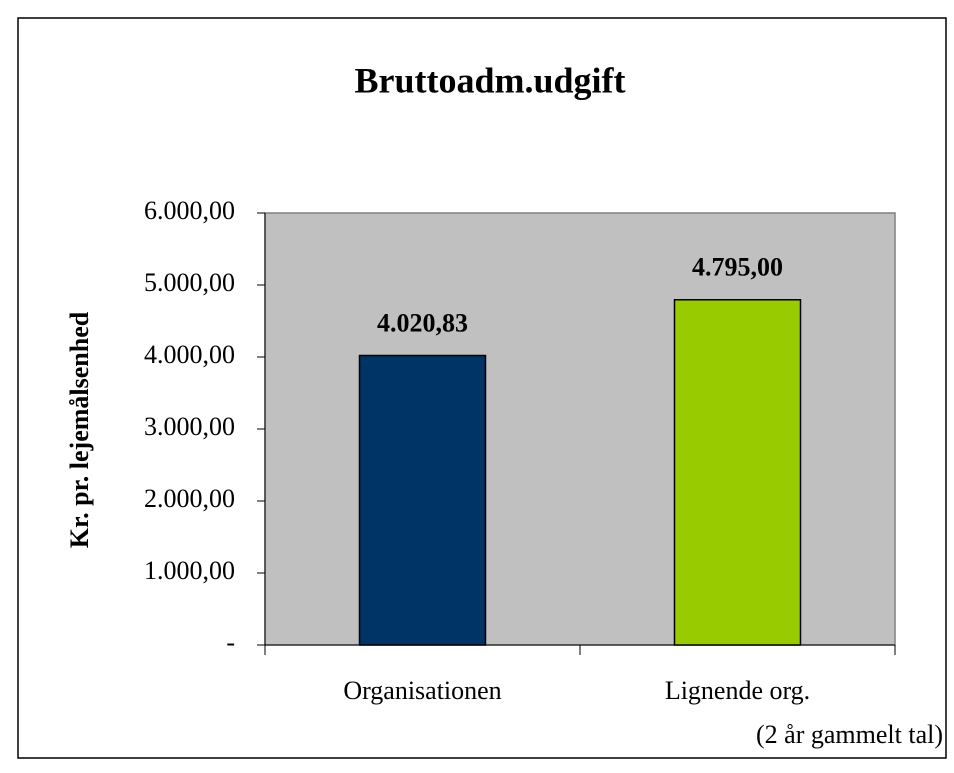 This screenshot has width=954, height=773. What do you see at coordinates (422, 322) in the screenshot?
I see `value-label: 4.020,83` at bounding box center [422, 322].